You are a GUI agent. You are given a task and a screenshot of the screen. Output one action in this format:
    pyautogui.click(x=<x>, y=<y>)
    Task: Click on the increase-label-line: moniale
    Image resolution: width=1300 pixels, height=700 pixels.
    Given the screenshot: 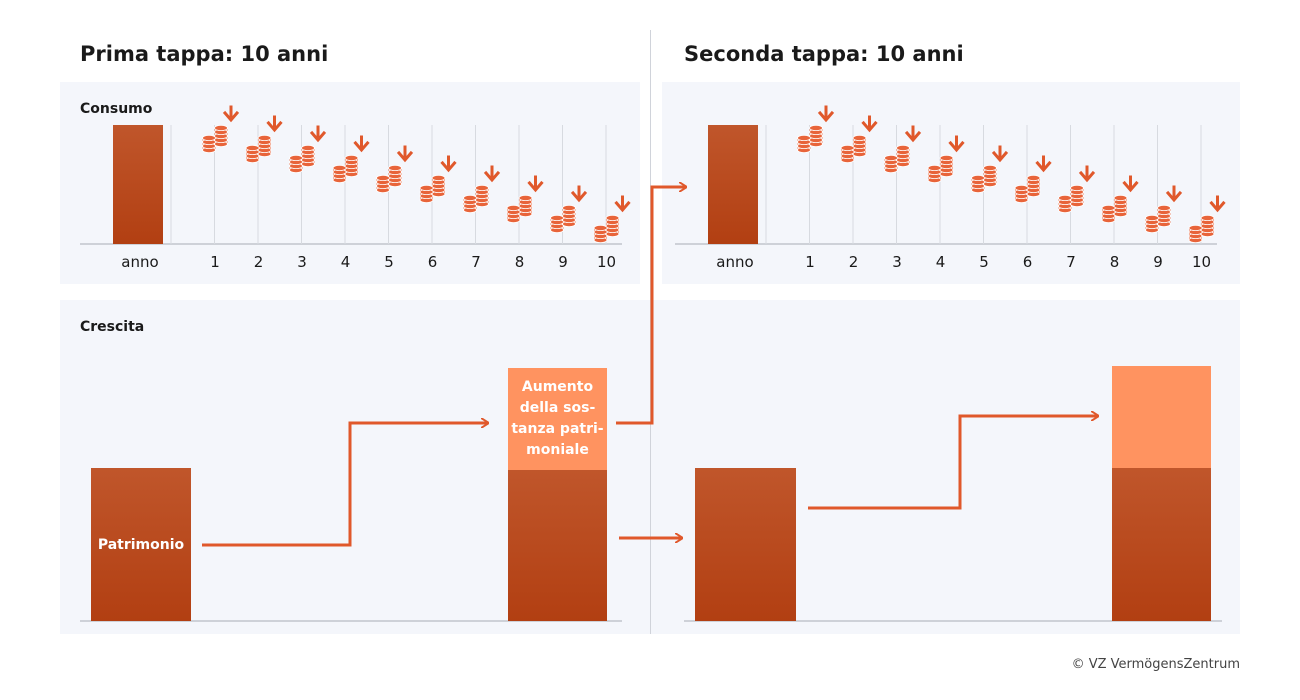 What is the action you would take?
    pyautogui.click(x=557, y=450)
    